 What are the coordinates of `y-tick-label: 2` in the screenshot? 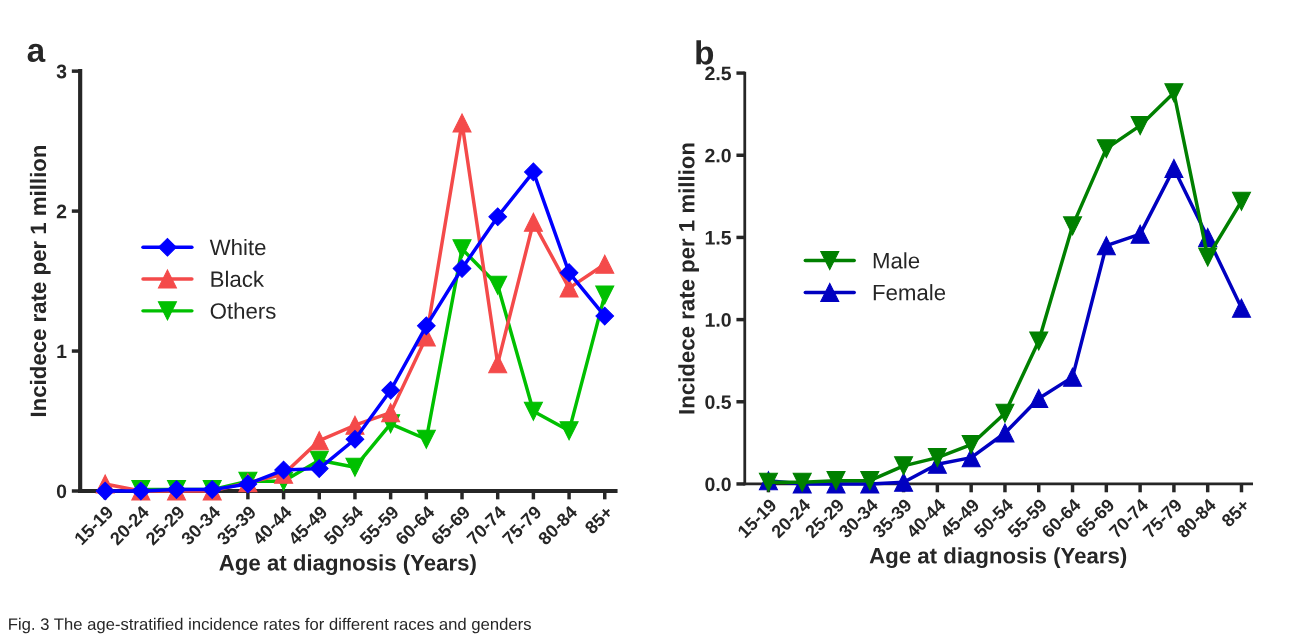 It's located at (61, 211).